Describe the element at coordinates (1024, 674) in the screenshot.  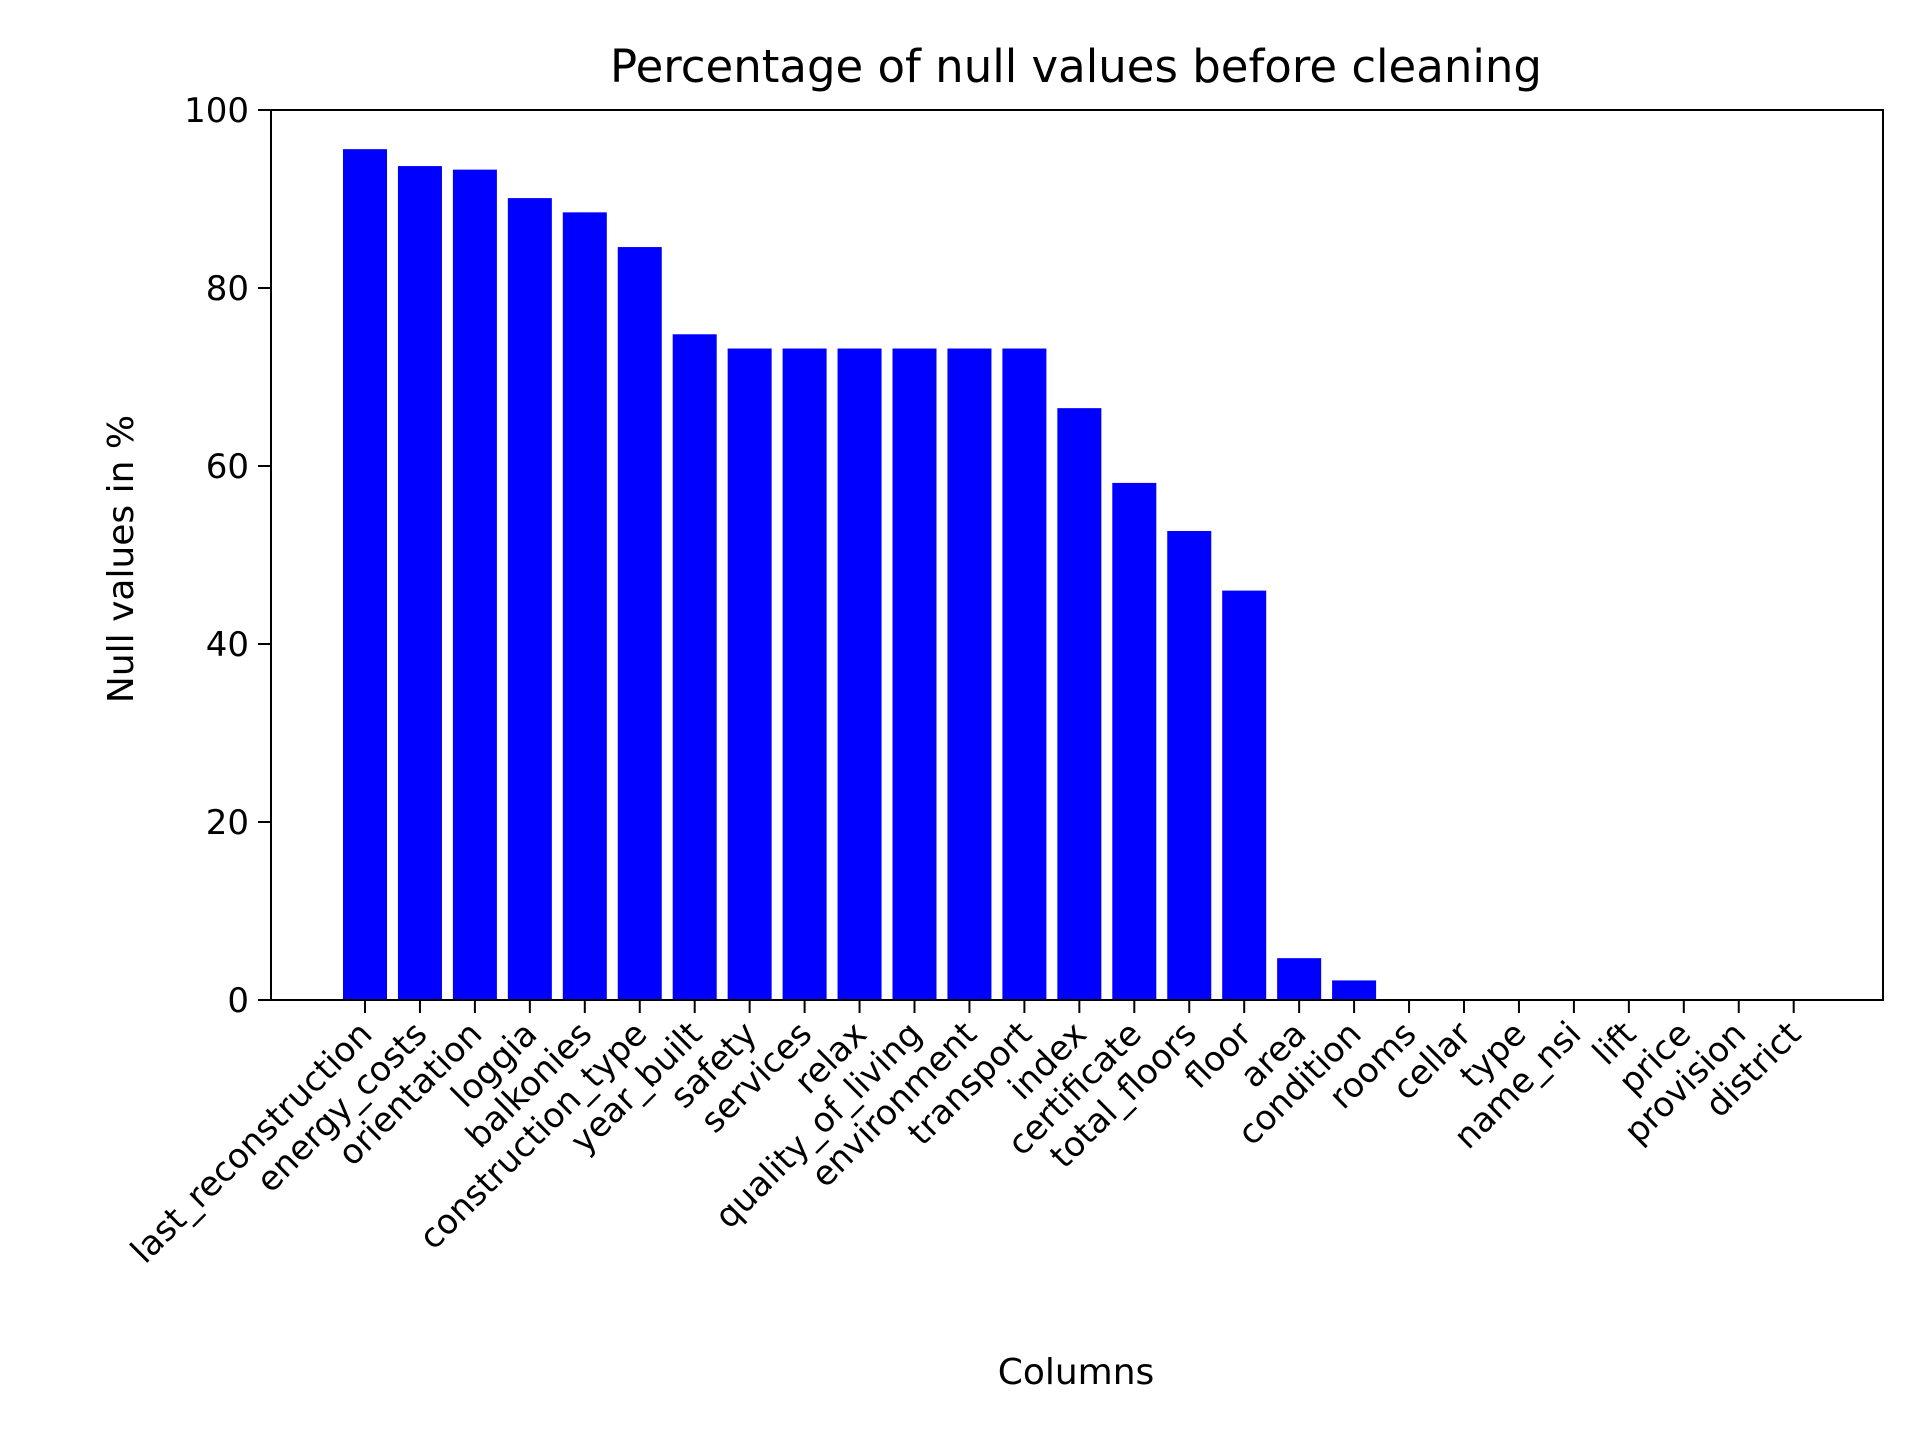
I see `bar-transport` at that location.